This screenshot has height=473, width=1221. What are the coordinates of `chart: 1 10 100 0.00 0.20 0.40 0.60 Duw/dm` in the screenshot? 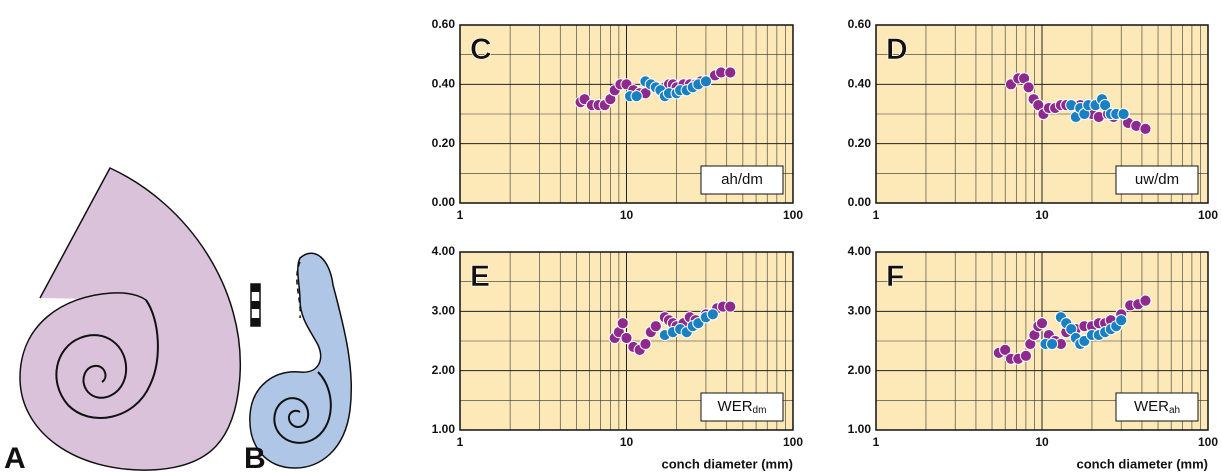 It's located at (1033, 119).